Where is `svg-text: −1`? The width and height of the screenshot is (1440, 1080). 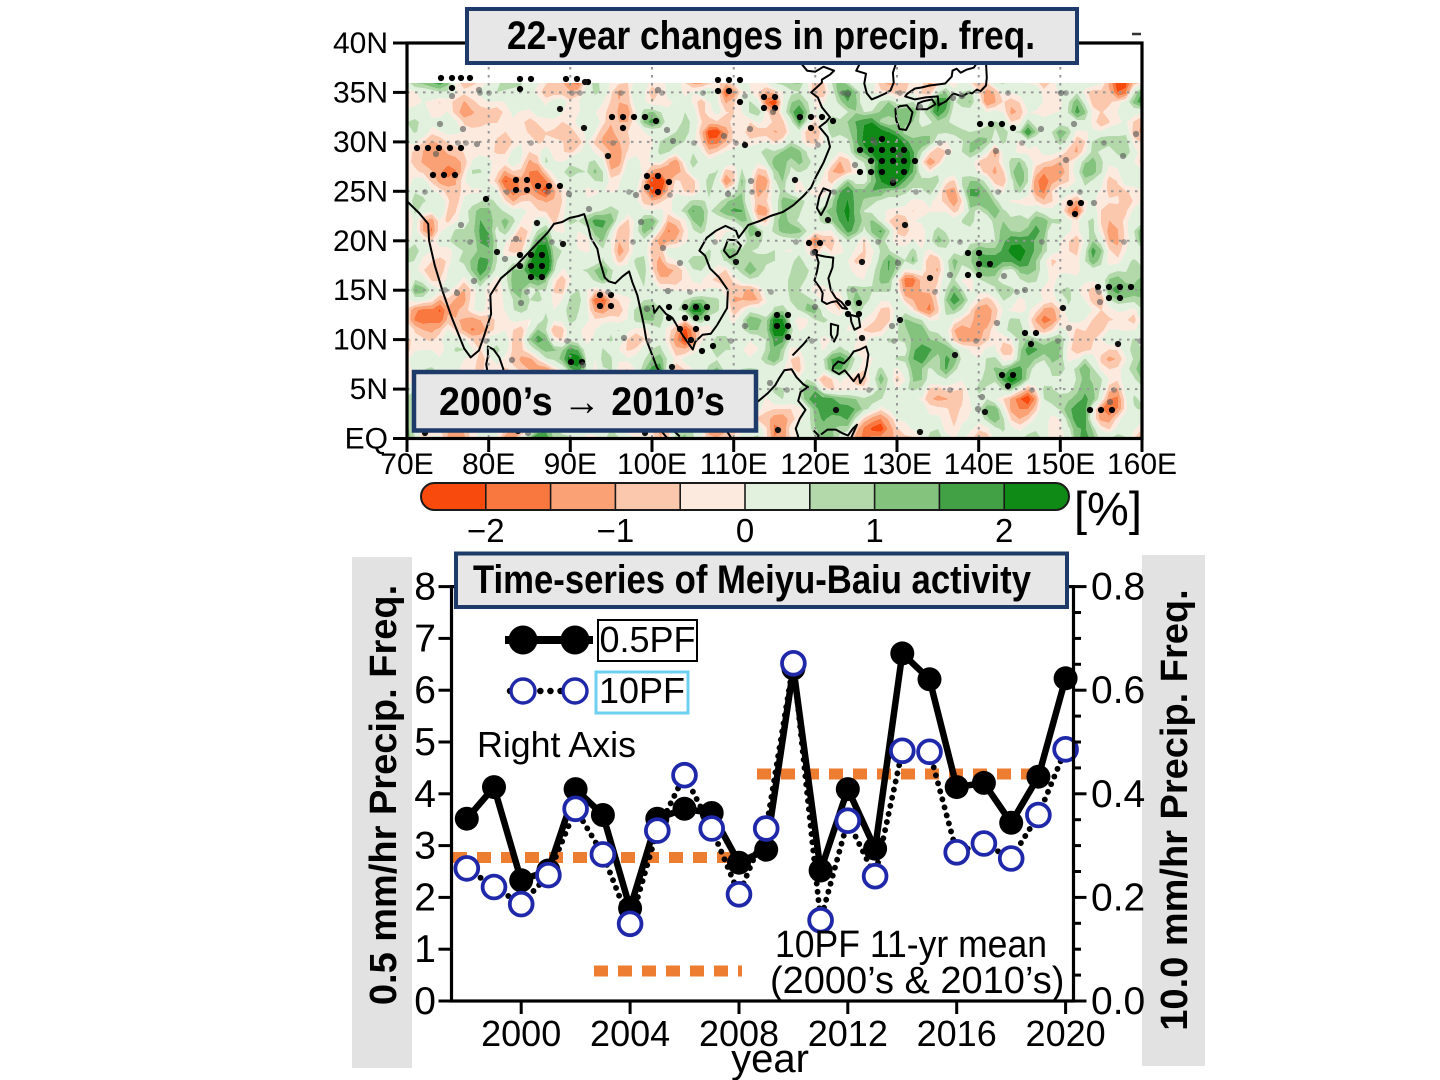 svg-text: −1 is located at coordinates (616, 530).